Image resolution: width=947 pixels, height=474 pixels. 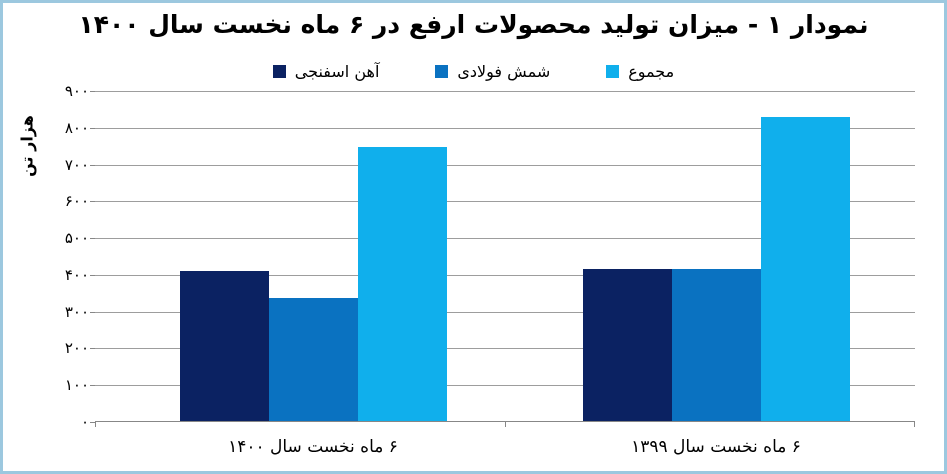 What do you see at coordinates (651, 71) in the screenshot?
I see `legend-label-total: مجموع` at bounding box center [651, 71].